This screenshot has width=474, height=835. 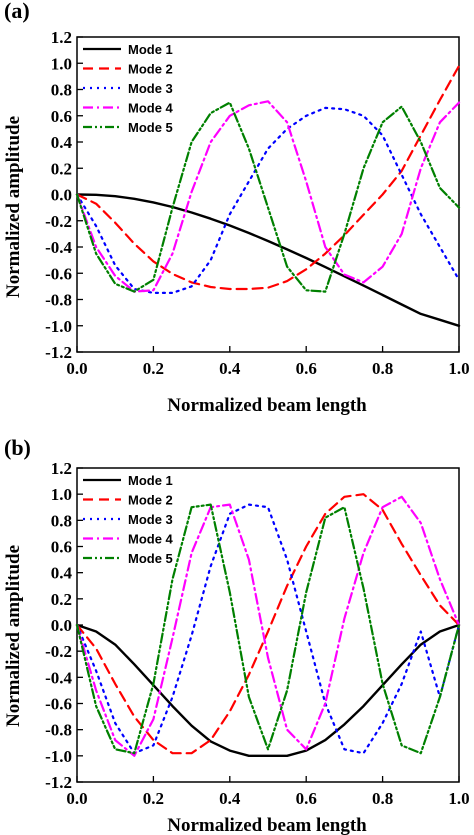 What do you see at coordinates (267, 825) in the screenshot?
I see `x-axis-title-b: Normalized beam length` at bounding box center [267, 825].